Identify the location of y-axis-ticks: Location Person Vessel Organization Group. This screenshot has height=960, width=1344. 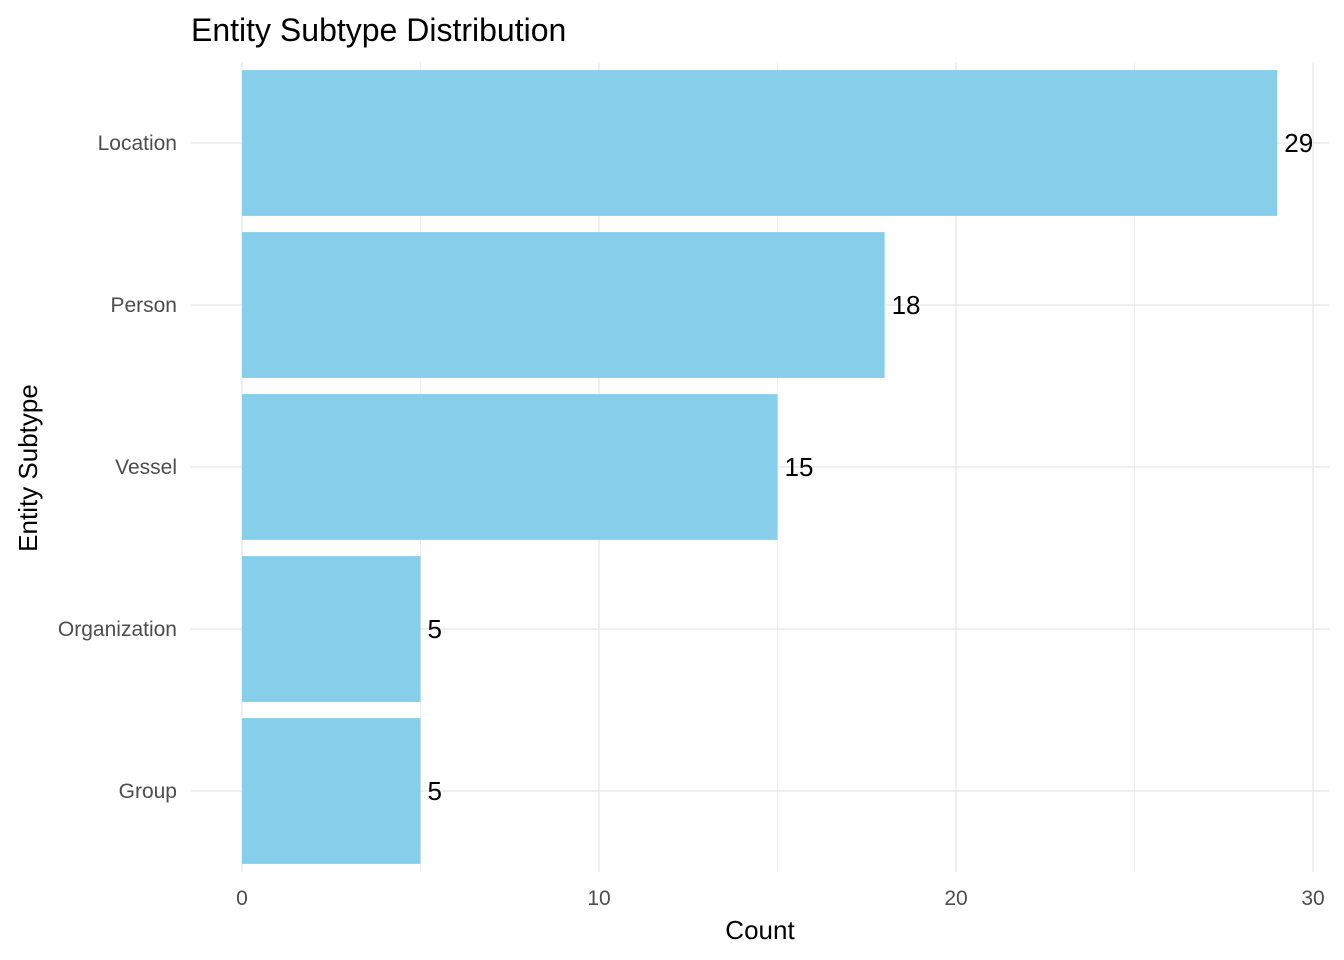
(117, 467).